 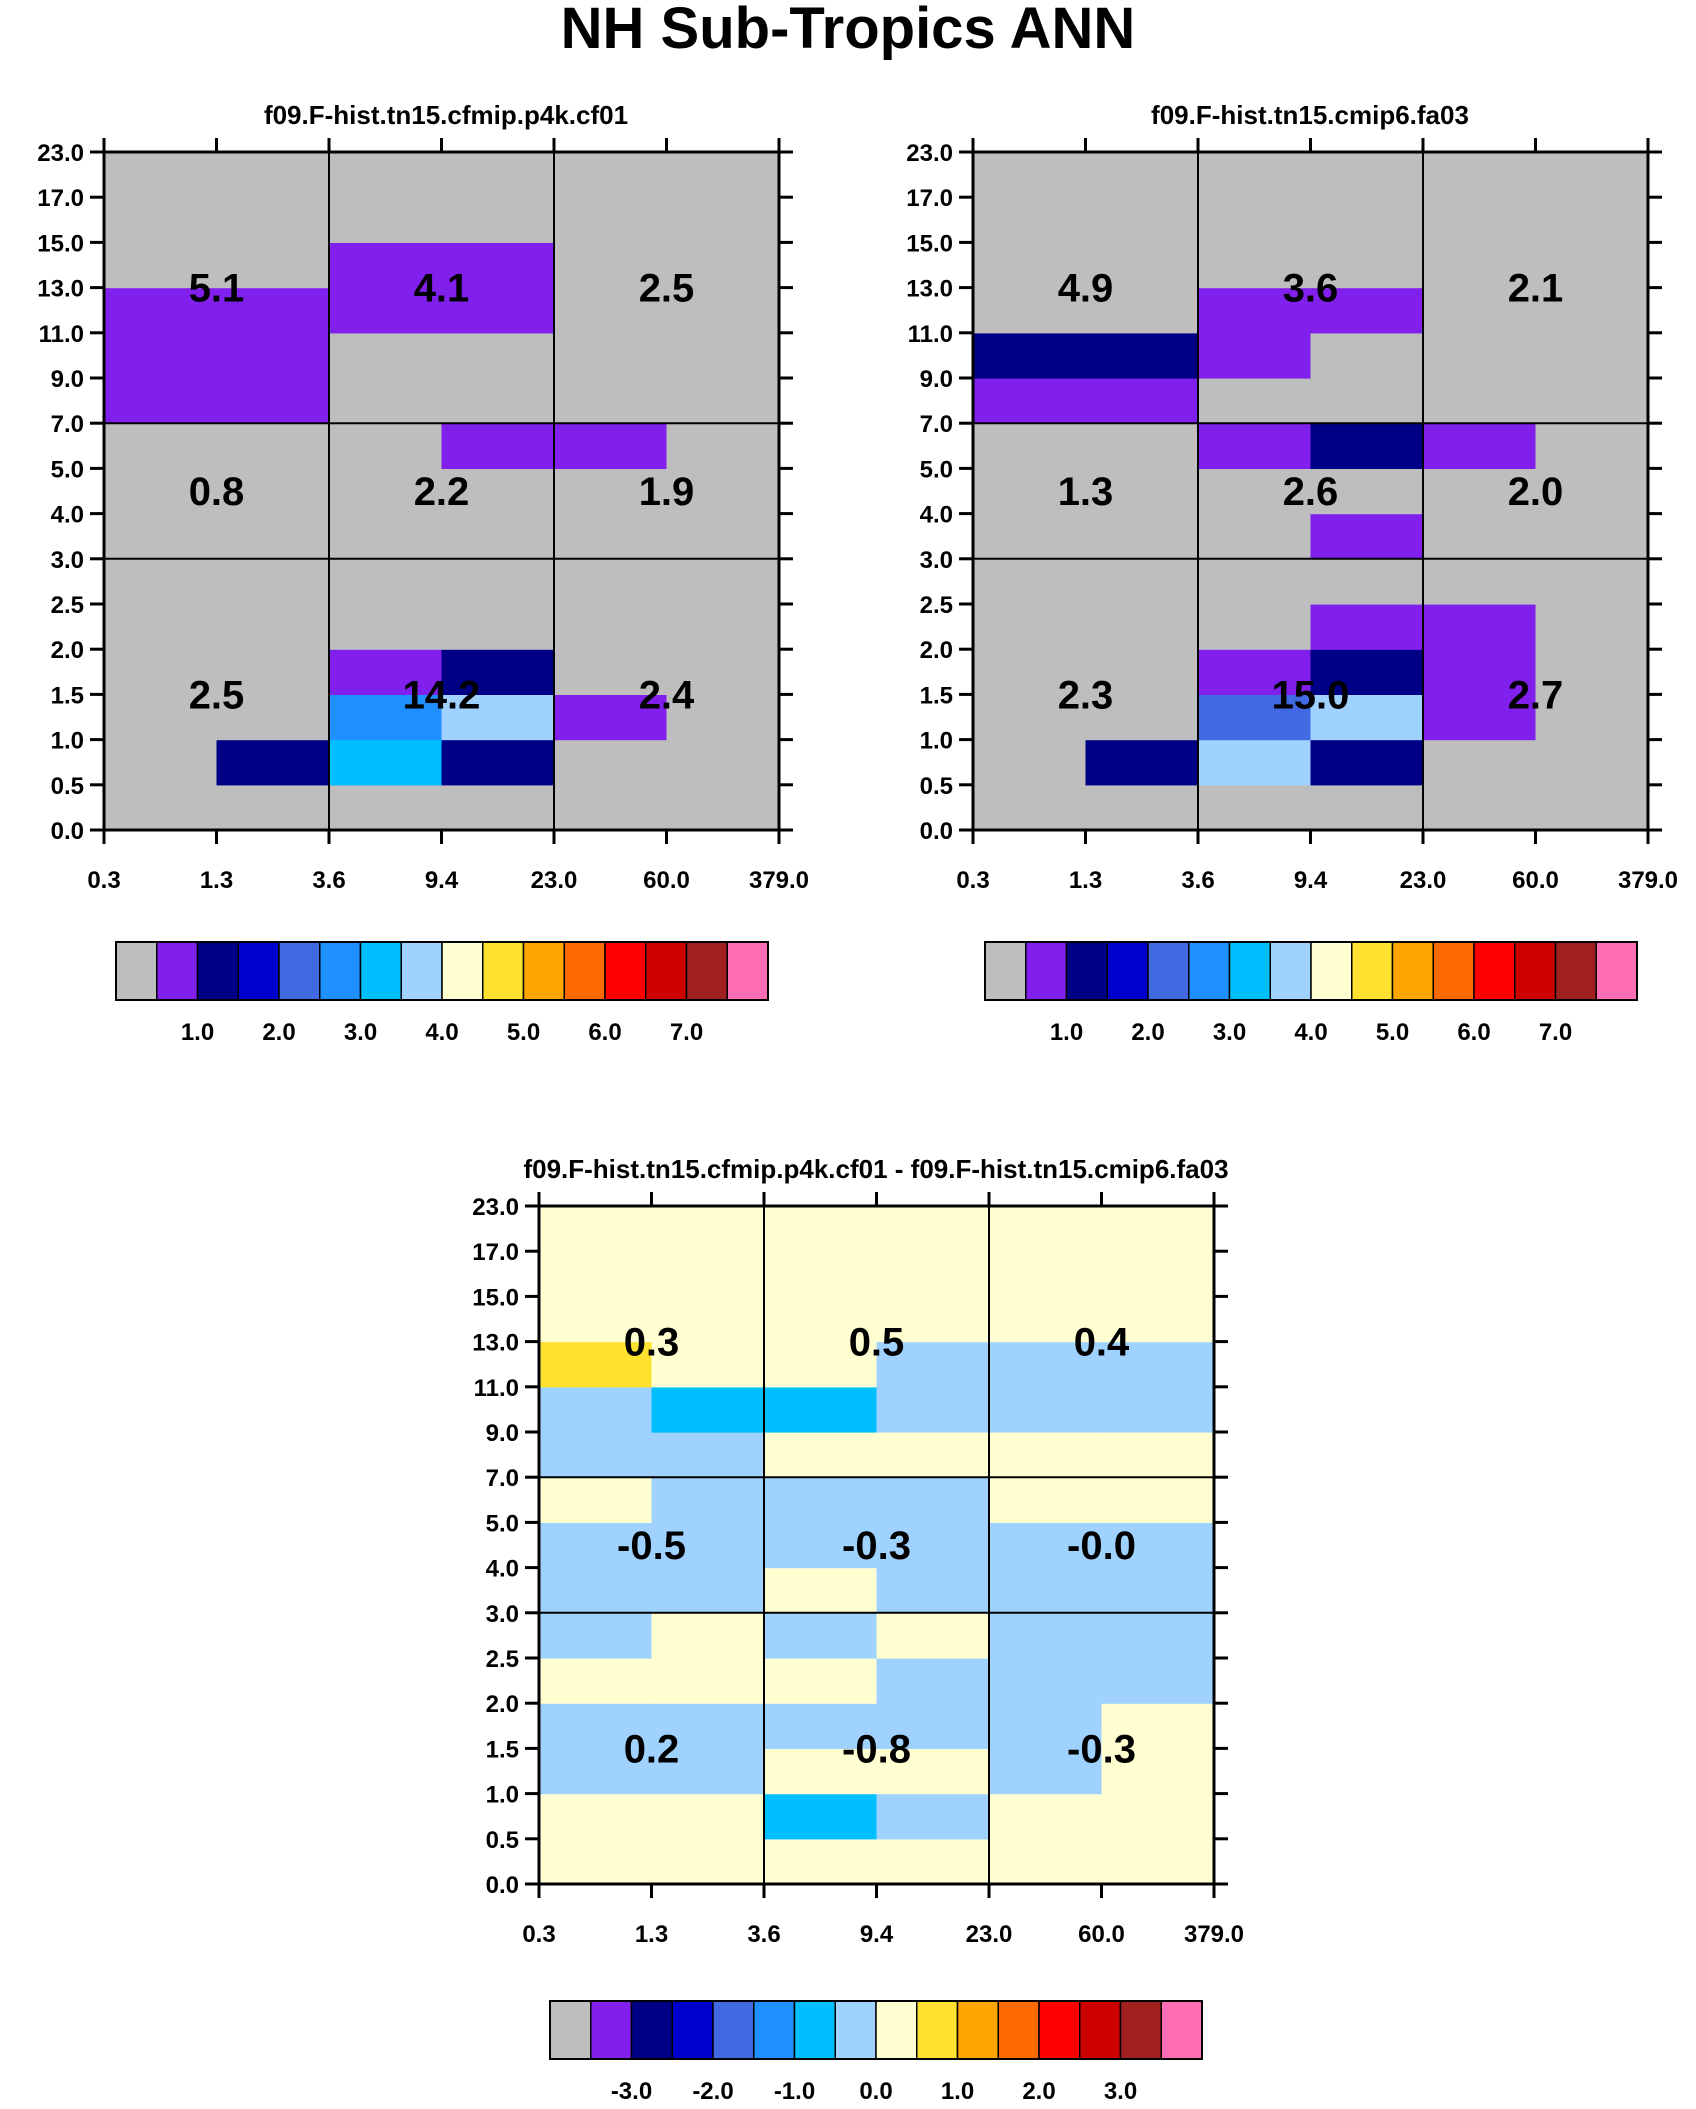 What do you see at coordinates (67, 424) in the screenshot?
I see `y-tick-label: 7.0` at bounding box center [67, 424].